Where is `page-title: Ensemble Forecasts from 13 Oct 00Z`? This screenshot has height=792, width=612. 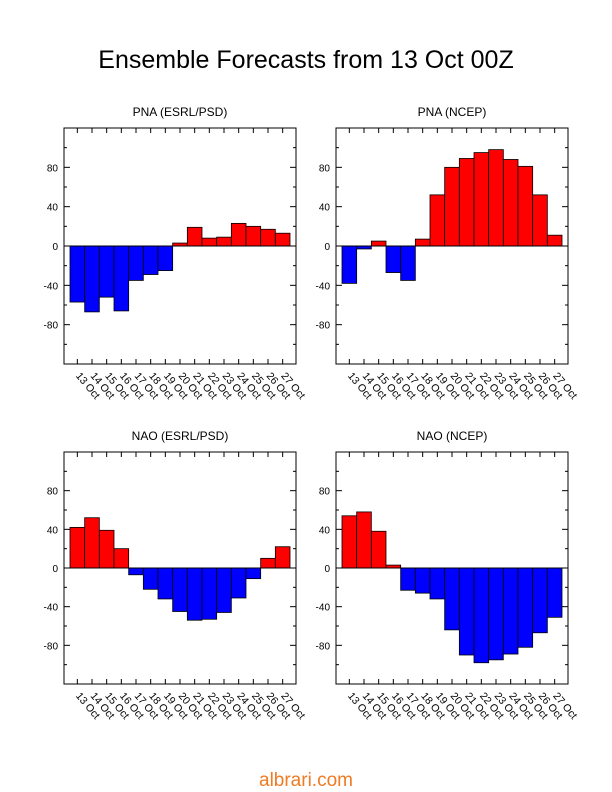 page-title: Ensemble Forecasts from 13 Oct 00Z is located at coordinates (306, 60).